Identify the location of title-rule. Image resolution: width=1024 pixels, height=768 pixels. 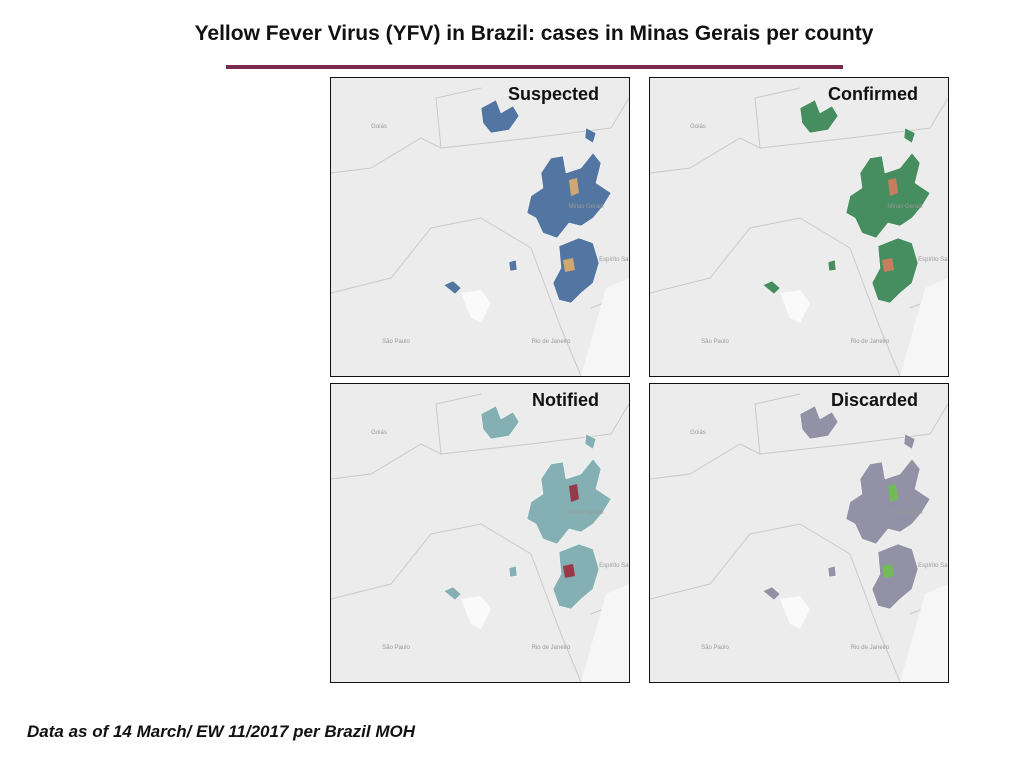
(534, 67).